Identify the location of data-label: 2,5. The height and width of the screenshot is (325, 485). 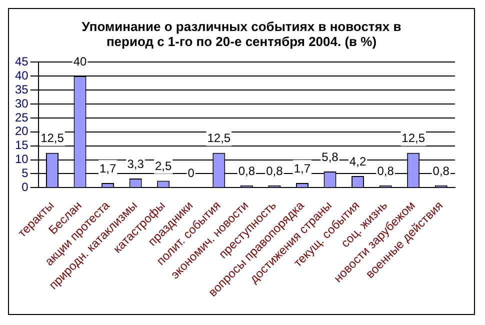
(163, 166).